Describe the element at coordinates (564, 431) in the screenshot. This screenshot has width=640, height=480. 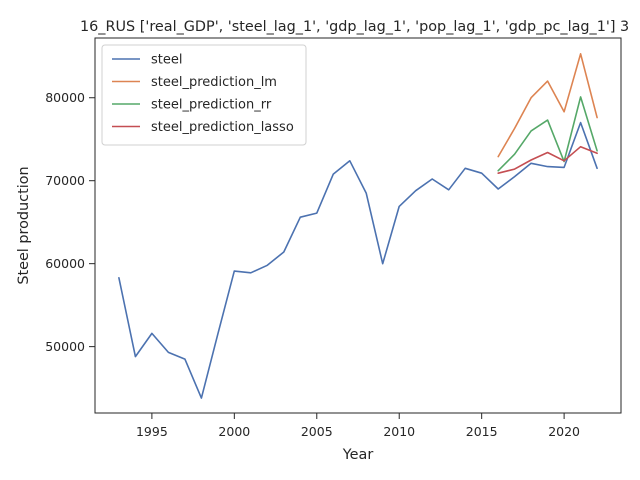
I see `x-tick-label: 2020` at that location.